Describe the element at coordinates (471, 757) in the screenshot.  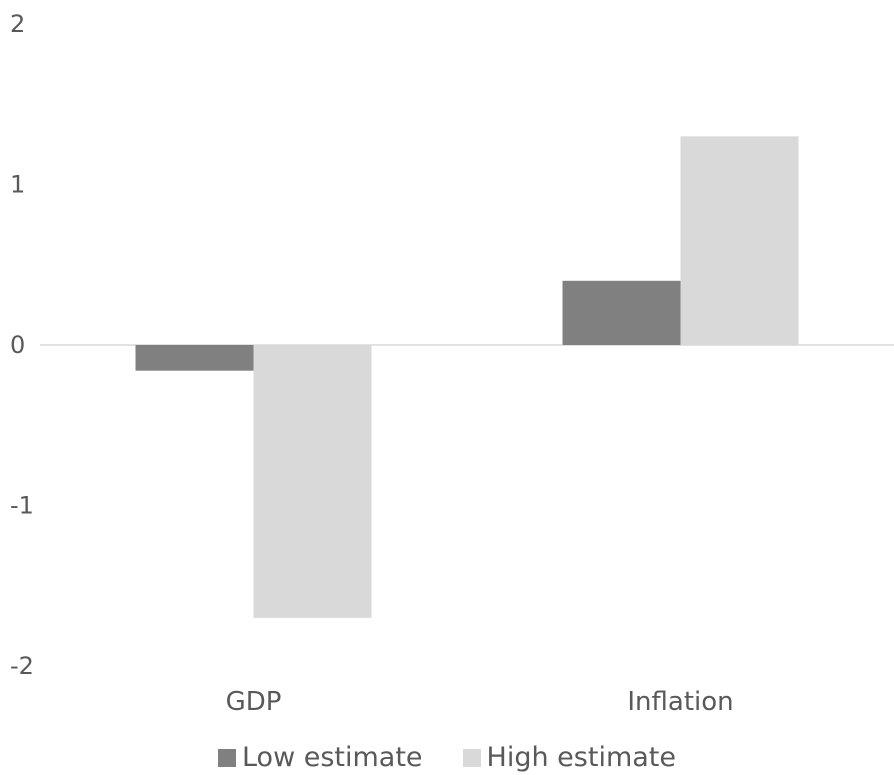
I see `legend-swatch-high-estimate` at that location.